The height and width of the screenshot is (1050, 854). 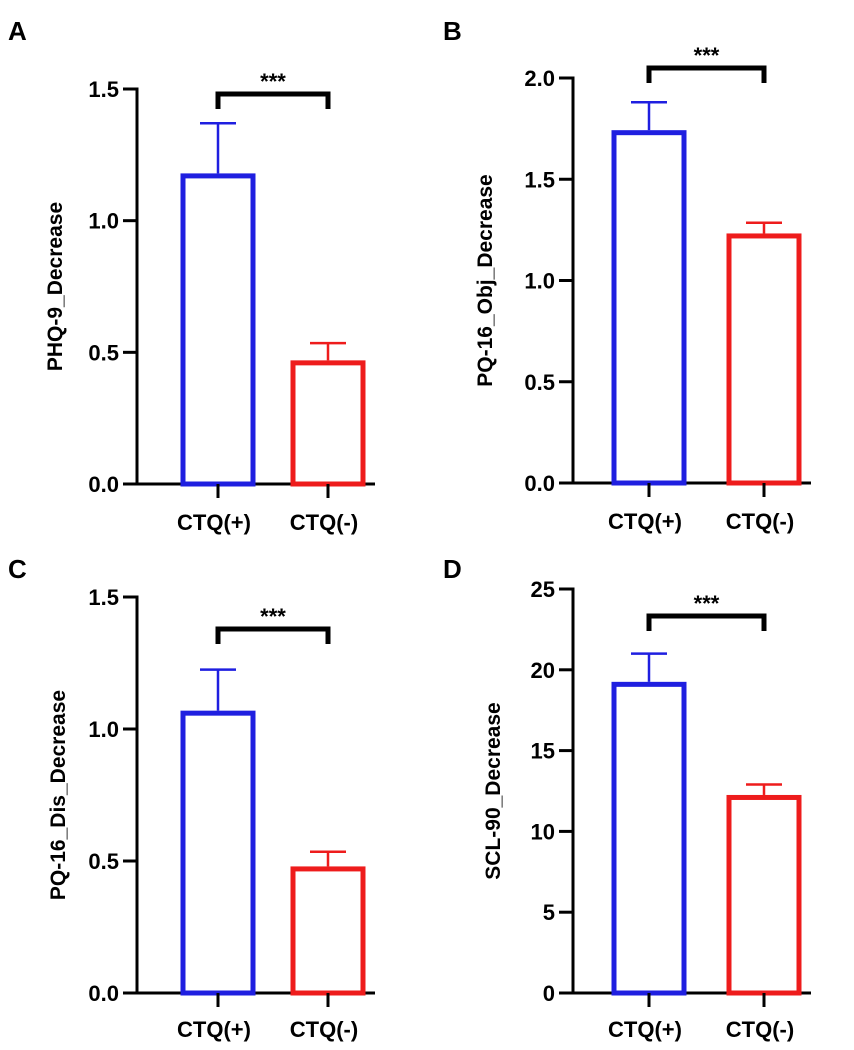 I want to click on y-tick-label: 15, so click(x=543, y=751).